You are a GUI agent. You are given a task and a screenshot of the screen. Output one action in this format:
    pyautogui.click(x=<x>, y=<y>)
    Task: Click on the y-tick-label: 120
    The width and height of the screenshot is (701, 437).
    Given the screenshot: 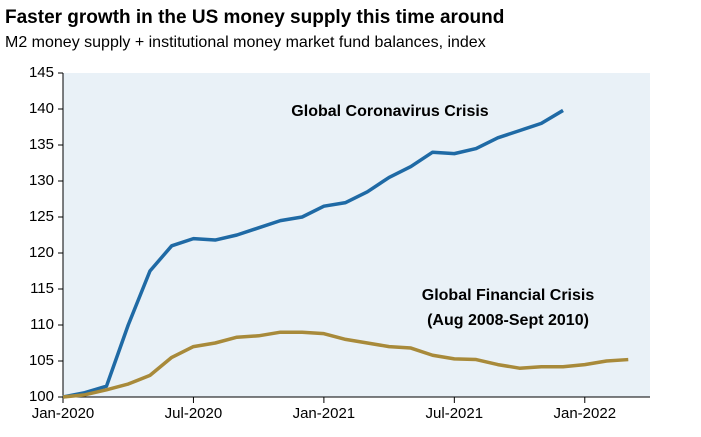 What is the action you would take?
    pyautogui.click(x=41, y=252)
    